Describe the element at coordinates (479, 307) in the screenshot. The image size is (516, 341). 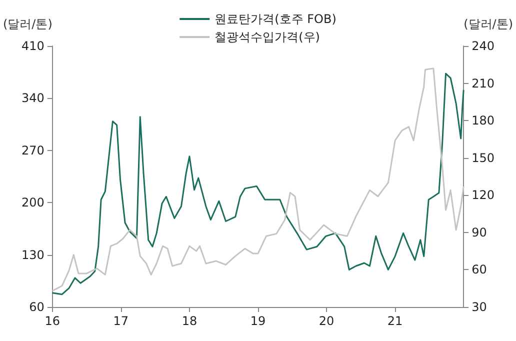
I see `y2-tick-label: 30` at that location.